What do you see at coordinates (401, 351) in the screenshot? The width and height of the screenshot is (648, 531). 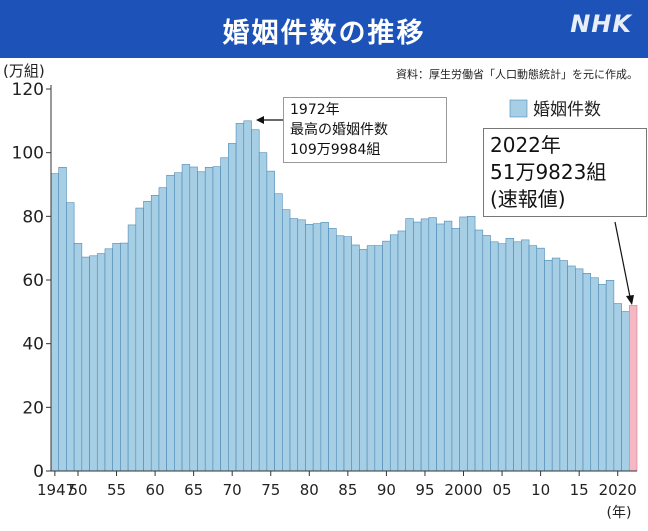 I see `bar-1992` at bounding box center [401, 351].